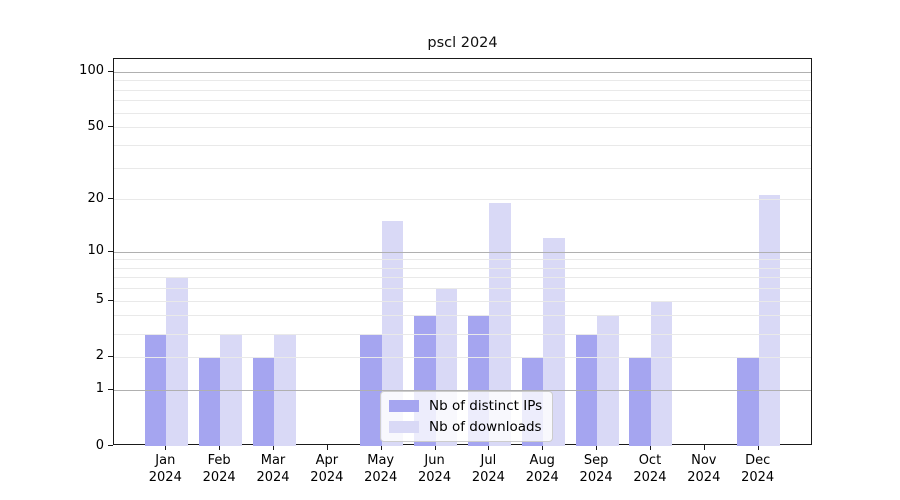  What do you see at coordinates (486, 406) in the screenshot?
I see `legend-label: Nb of distinct IPs` at bounding box center [486, 406].